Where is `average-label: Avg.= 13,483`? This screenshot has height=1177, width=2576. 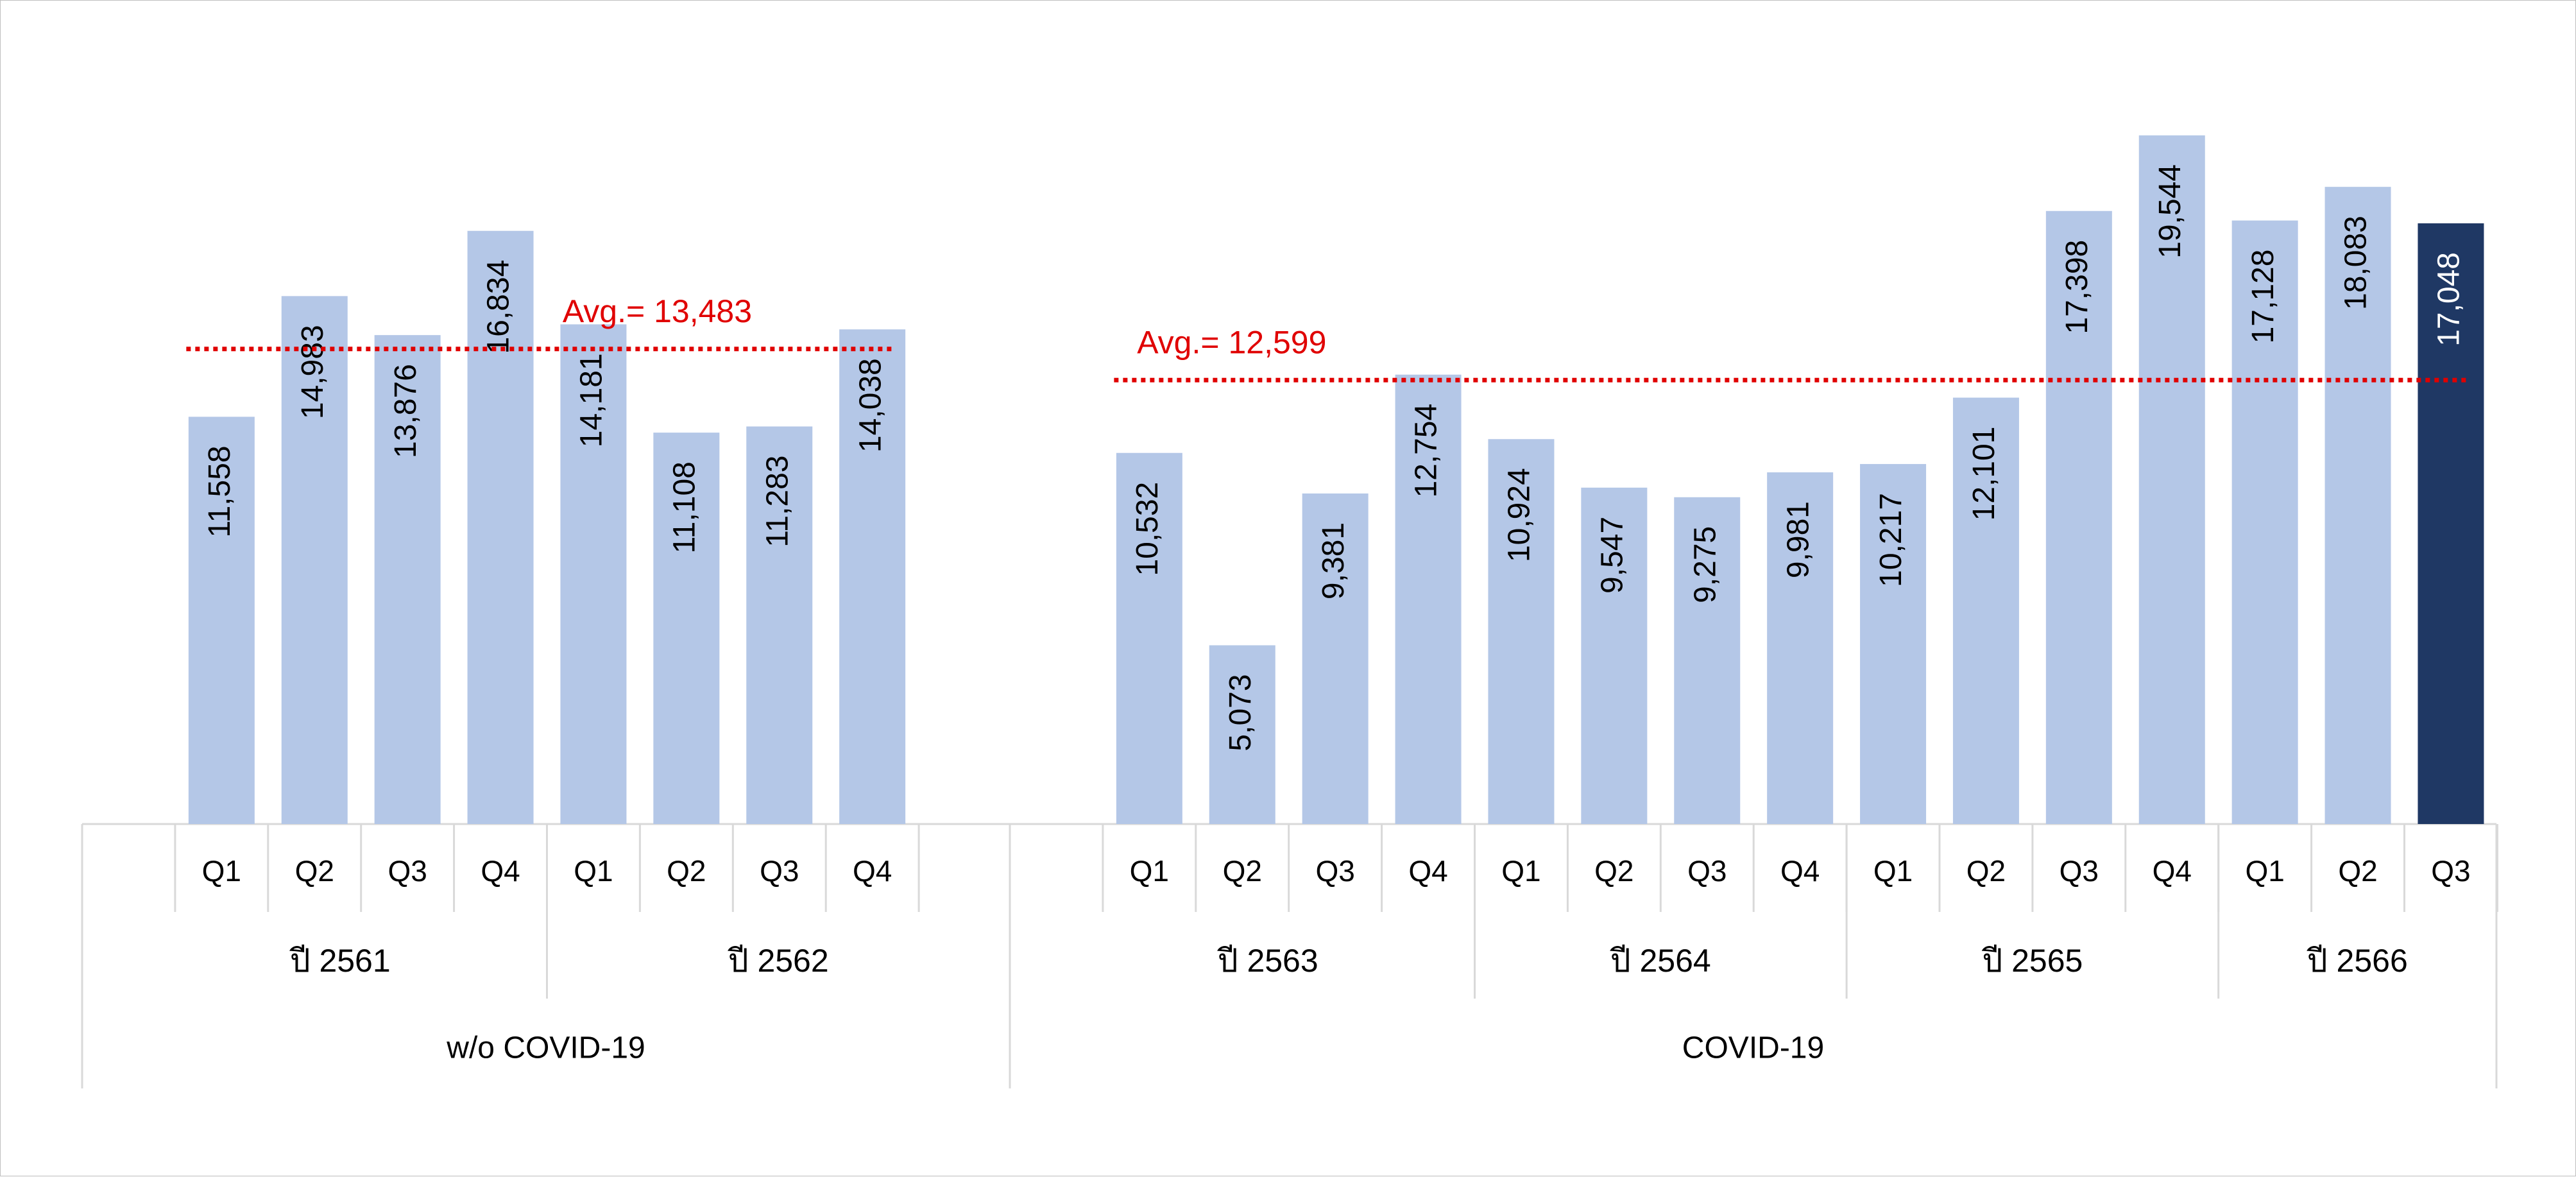 average-label: Avg.= 13,483 is located at coordinates (657, 311).